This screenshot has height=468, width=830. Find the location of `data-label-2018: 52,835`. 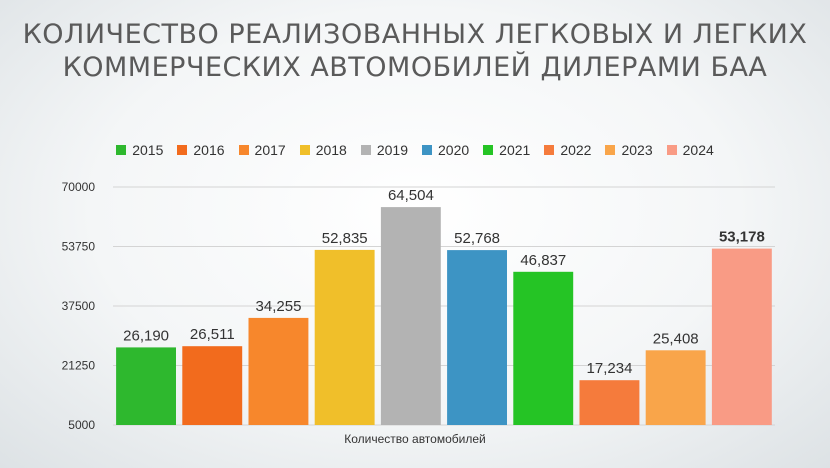

data-label-2018: 52,835 is located at coordinates (345, 238).